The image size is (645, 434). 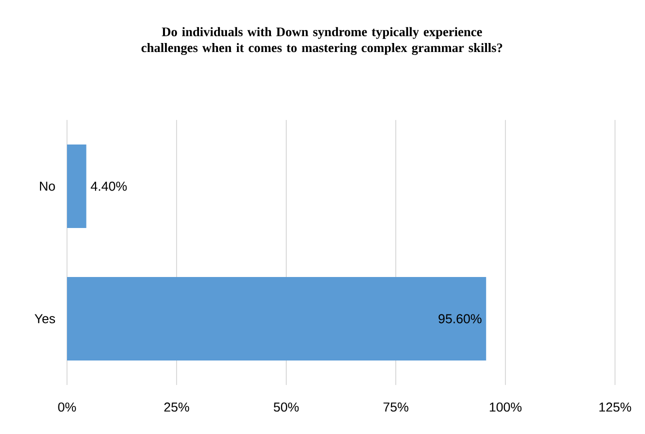 What do you see at coordinates (108, 186) in the screenshot?
I see `data-label: 4.40%` at bounding box center [108, 186].